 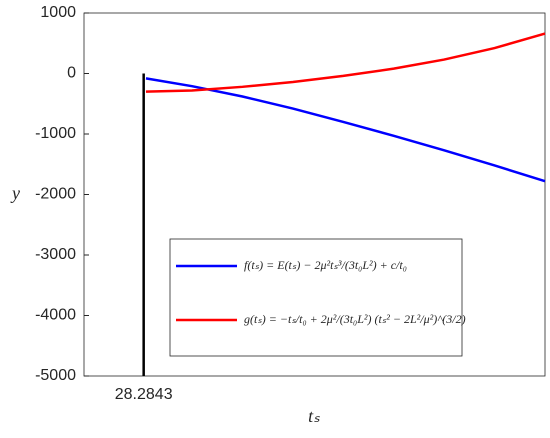 What do you see at coordinates (345, 62) in the screenshot?
I see `series-line` at bounding box center [345, 62].